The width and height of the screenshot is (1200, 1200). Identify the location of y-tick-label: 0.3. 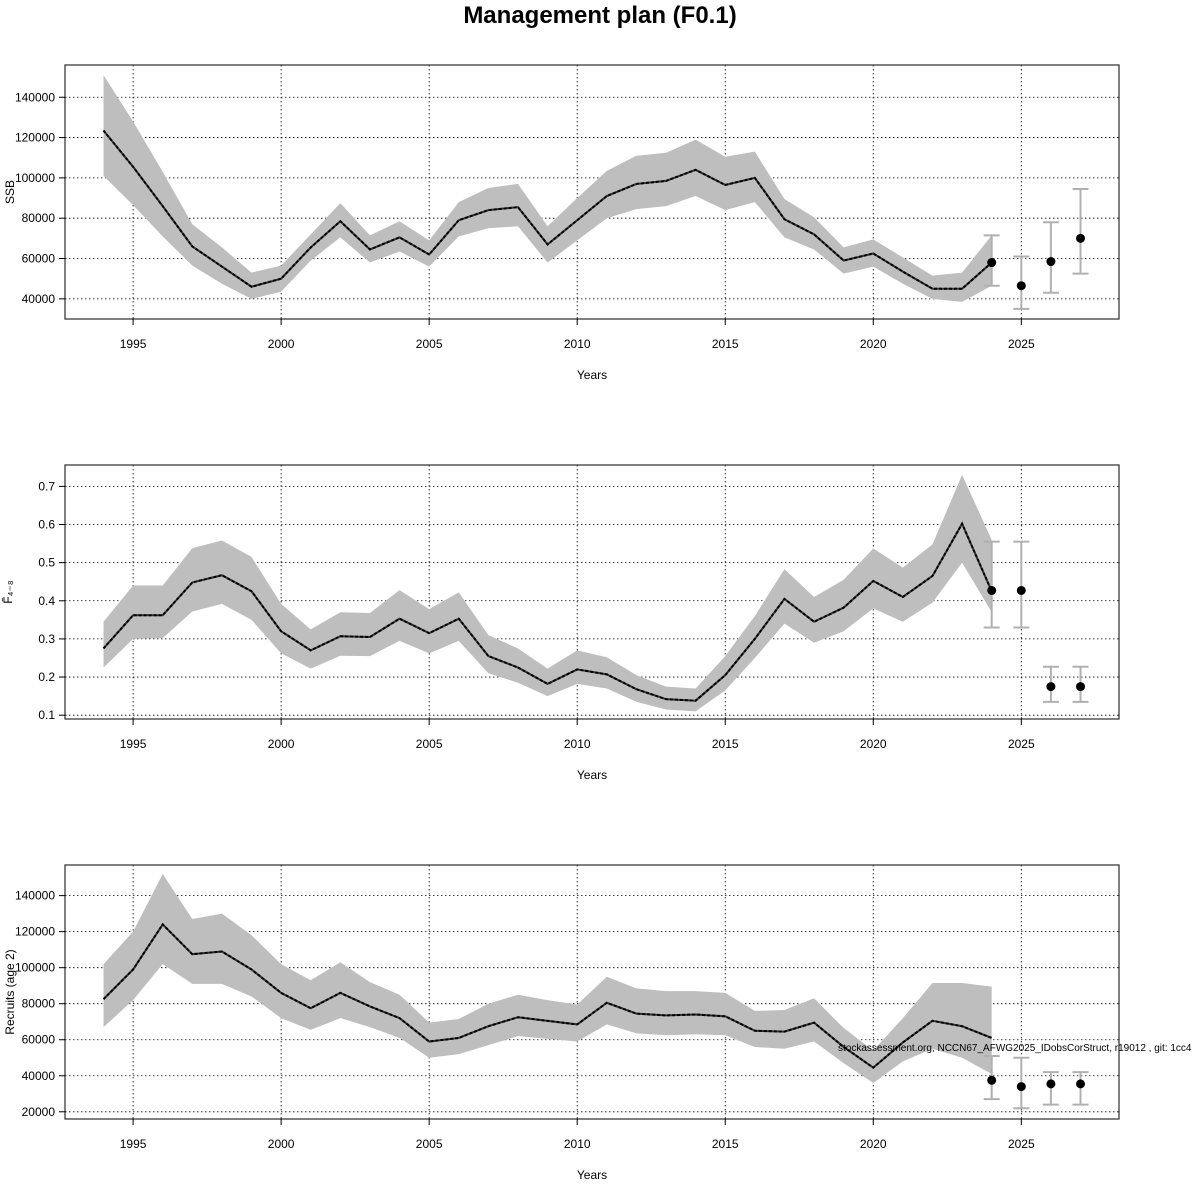
(46, 639).